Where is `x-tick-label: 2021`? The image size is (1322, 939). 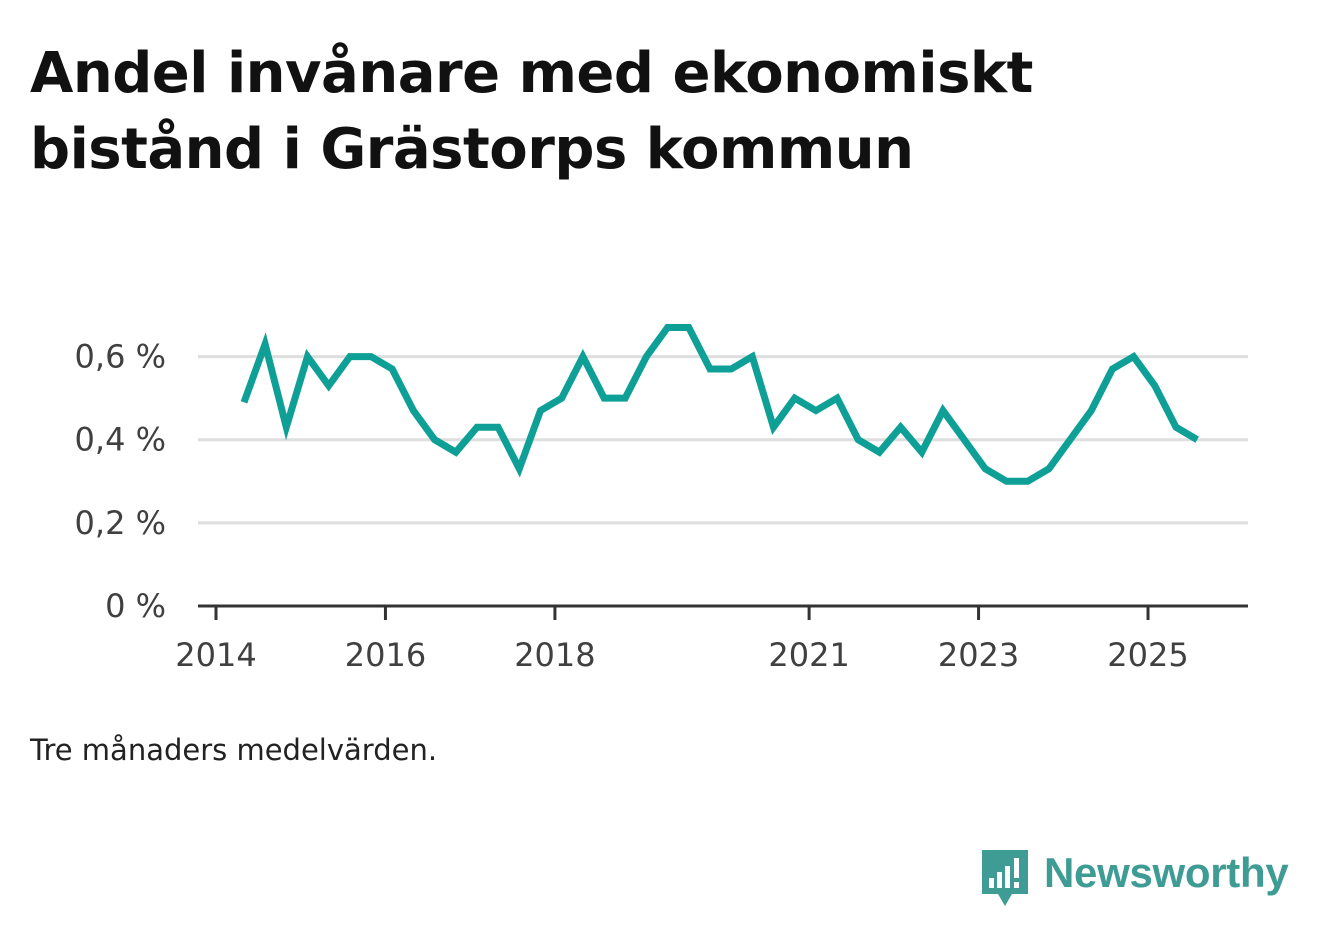 x-tick-label: 2021 is located at coordinates (808, 655).